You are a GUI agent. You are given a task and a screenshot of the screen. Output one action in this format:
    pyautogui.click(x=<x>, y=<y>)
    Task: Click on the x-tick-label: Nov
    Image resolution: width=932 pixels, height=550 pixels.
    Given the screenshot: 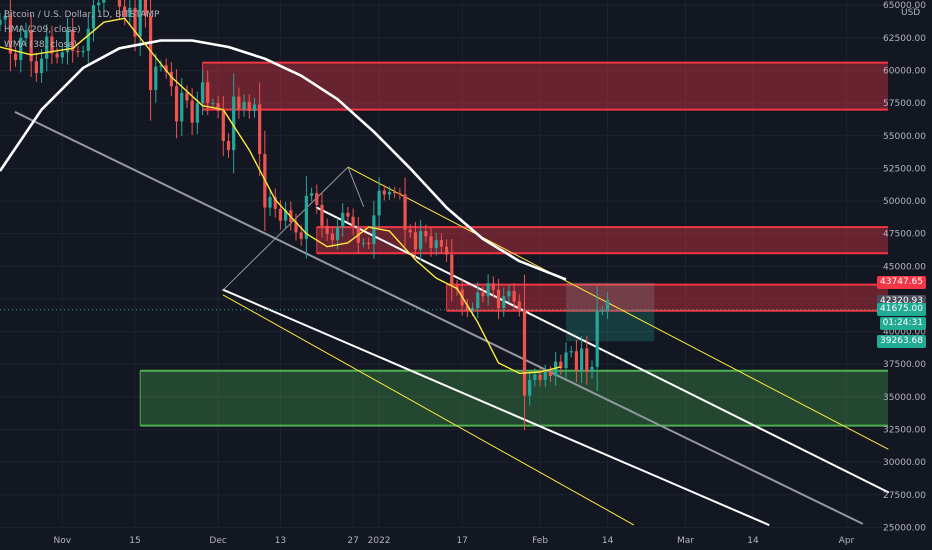 What is the action you would take?
    pyautogui.click(x=63, y=541)
    